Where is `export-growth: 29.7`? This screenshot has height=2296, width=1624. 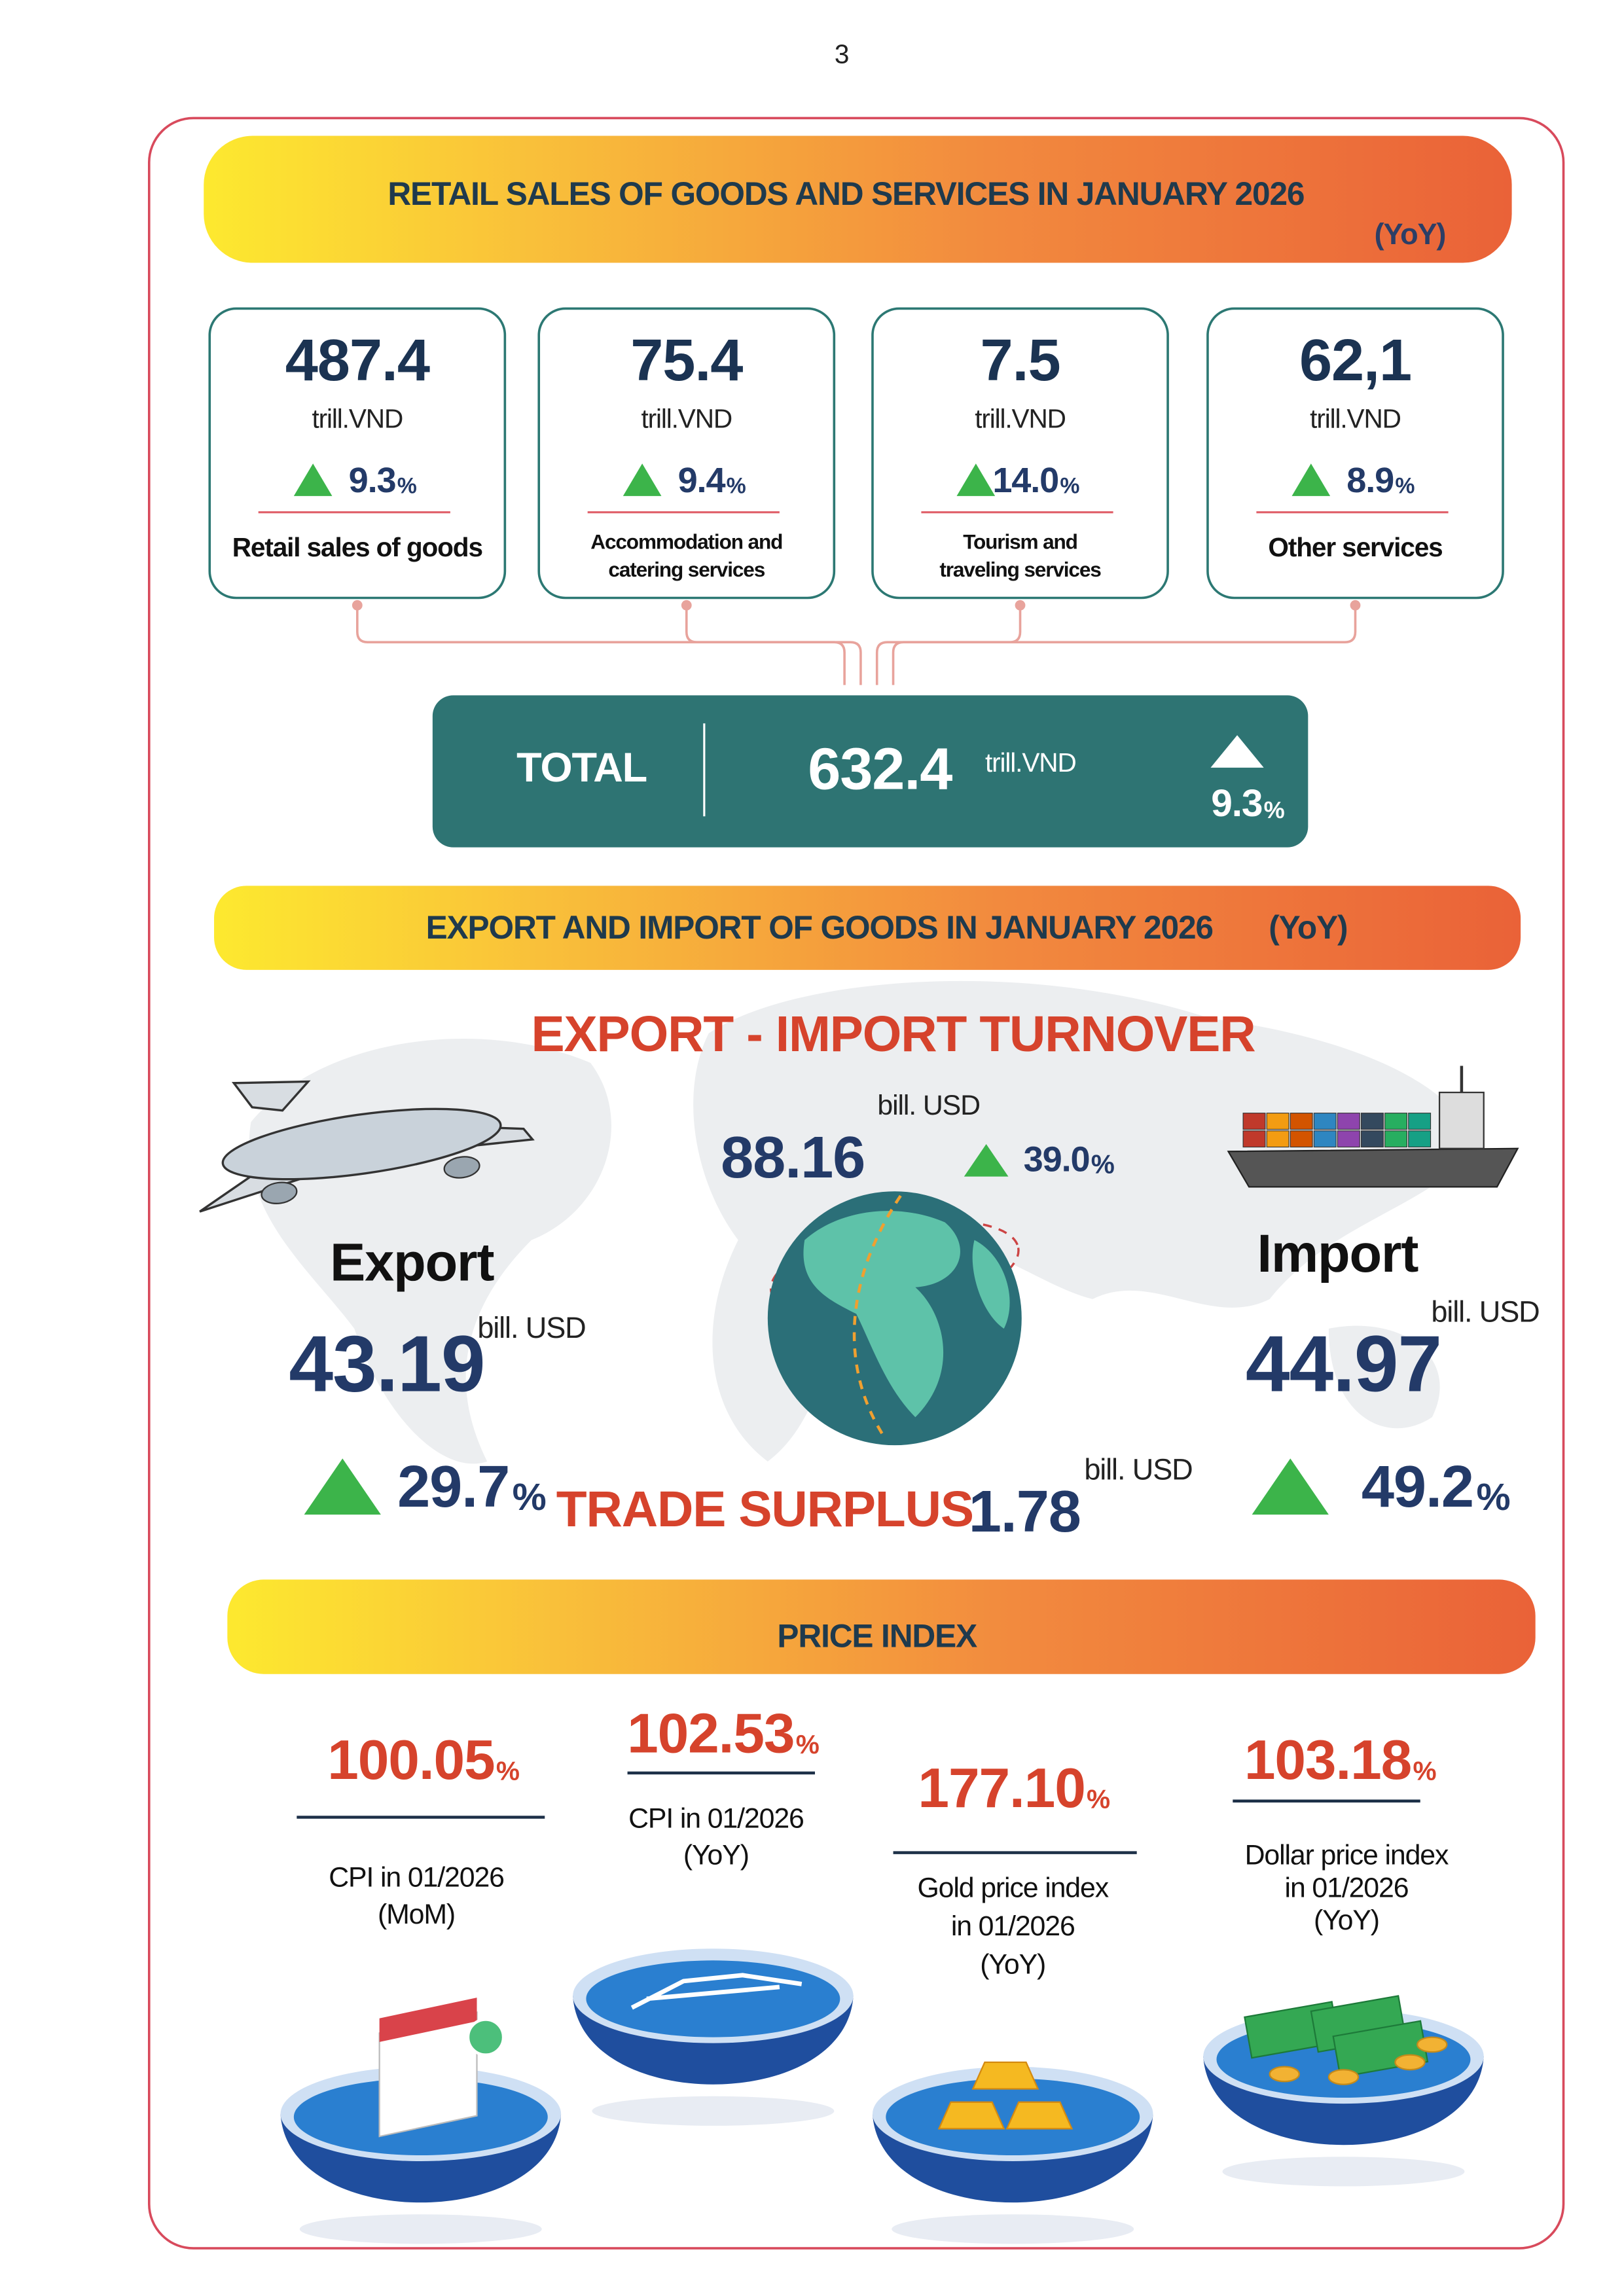
export-growth: 29.7 is located at coordinates (453, 1487).